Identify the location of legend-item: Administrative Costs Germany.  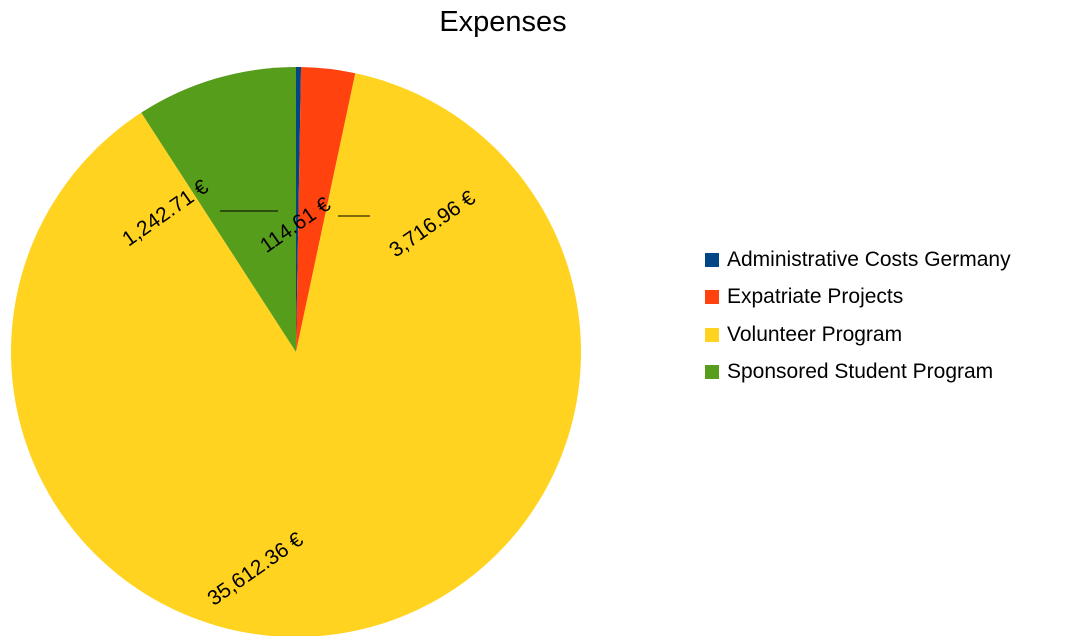
(858, 260).